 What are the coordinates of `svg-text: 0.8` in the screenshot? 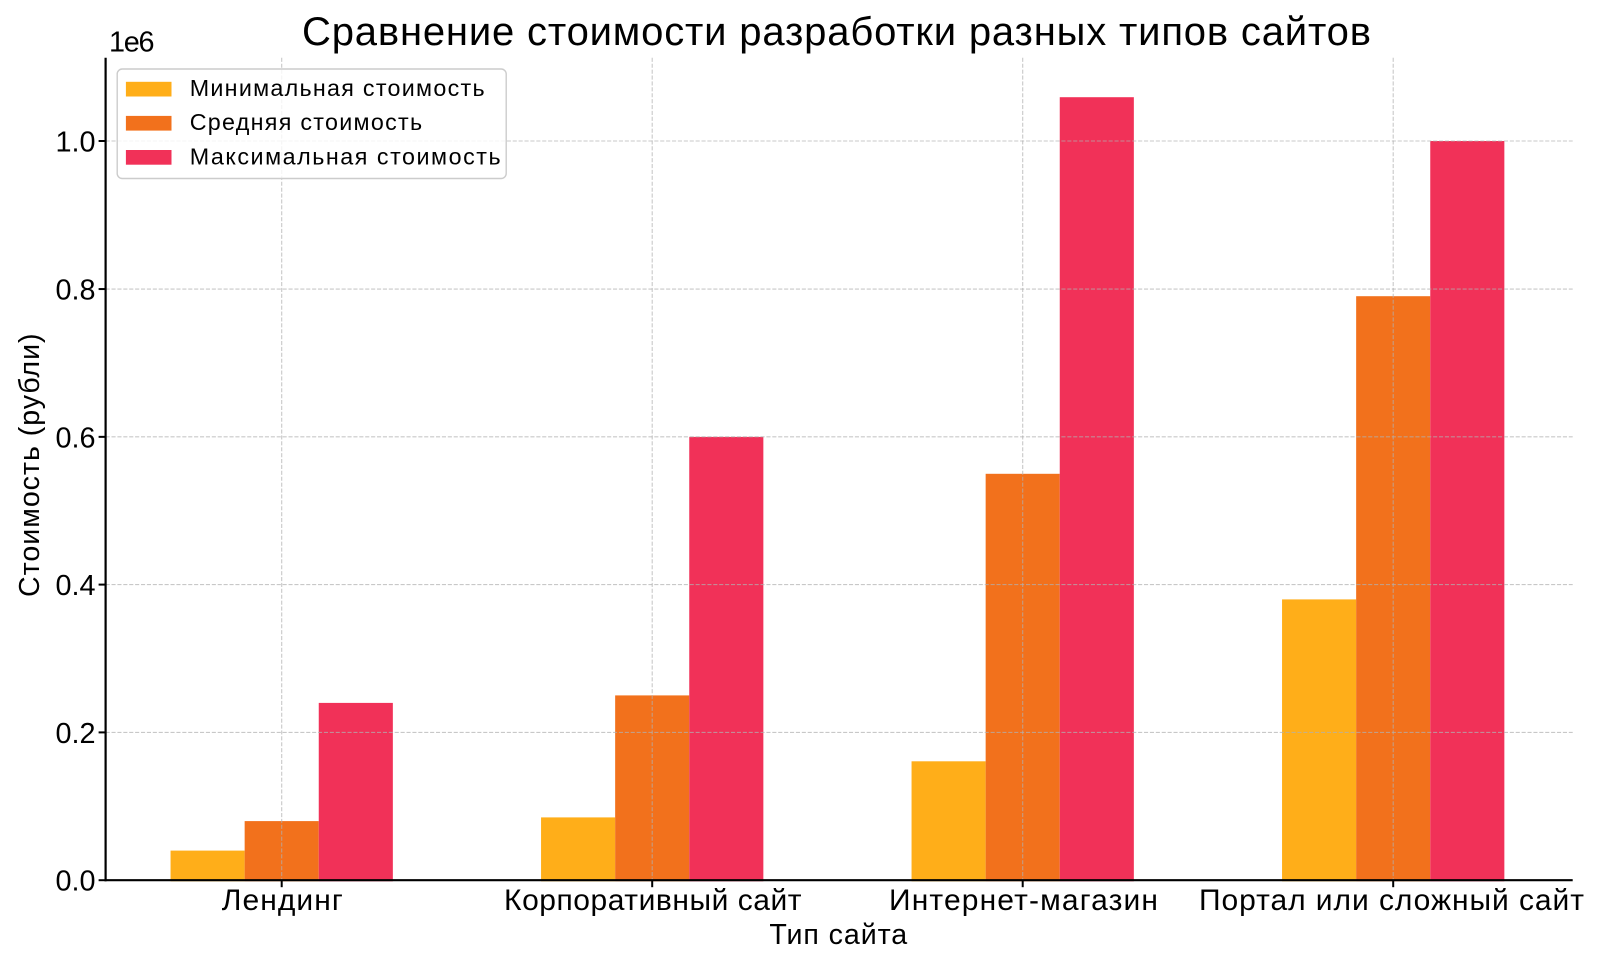 It's located at (75, 290).